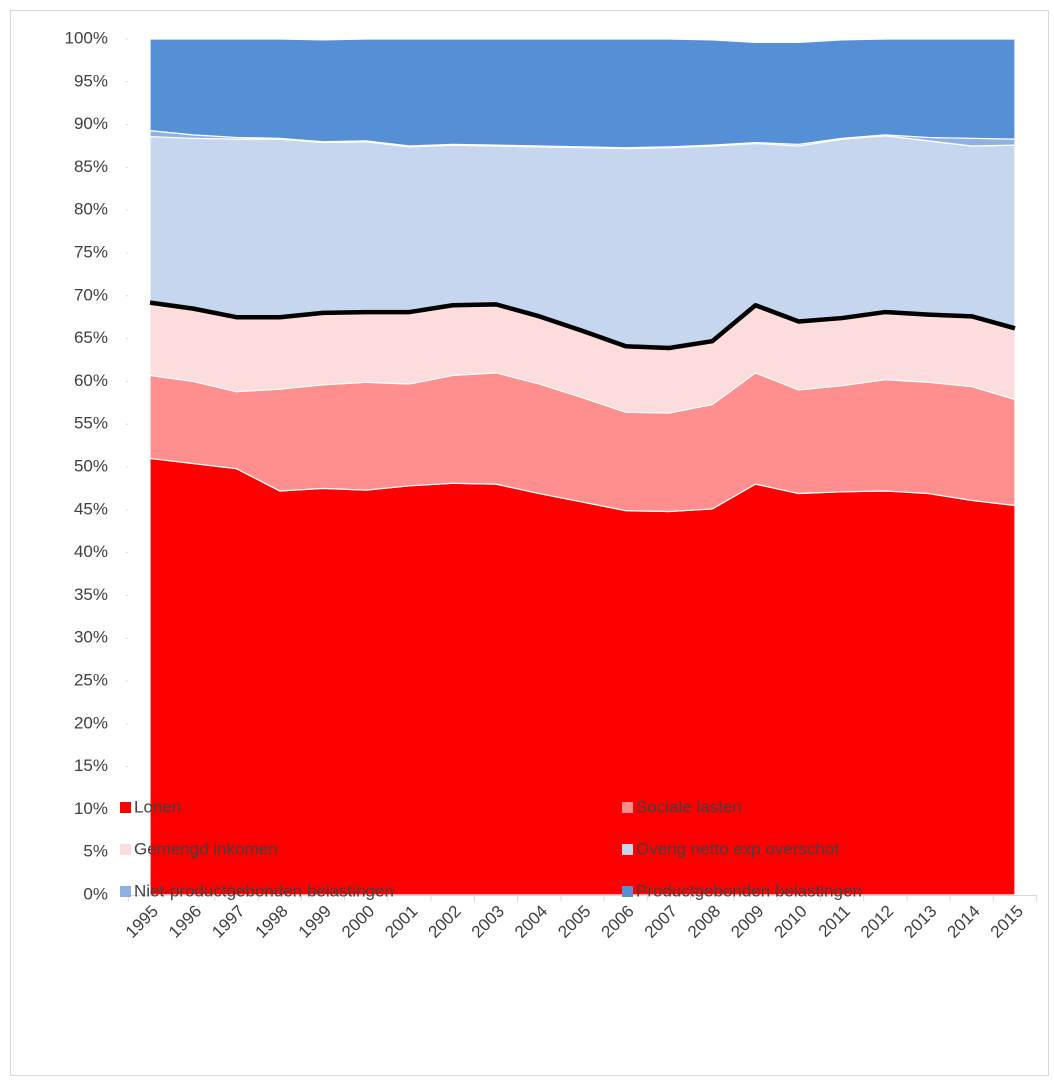 The width and height of the screenshot is (1054, 1081). What do you see at coordinates (91, 209) in the screenshot?
I see `y-tick-label: 80%` at bounding box center [91, 209].